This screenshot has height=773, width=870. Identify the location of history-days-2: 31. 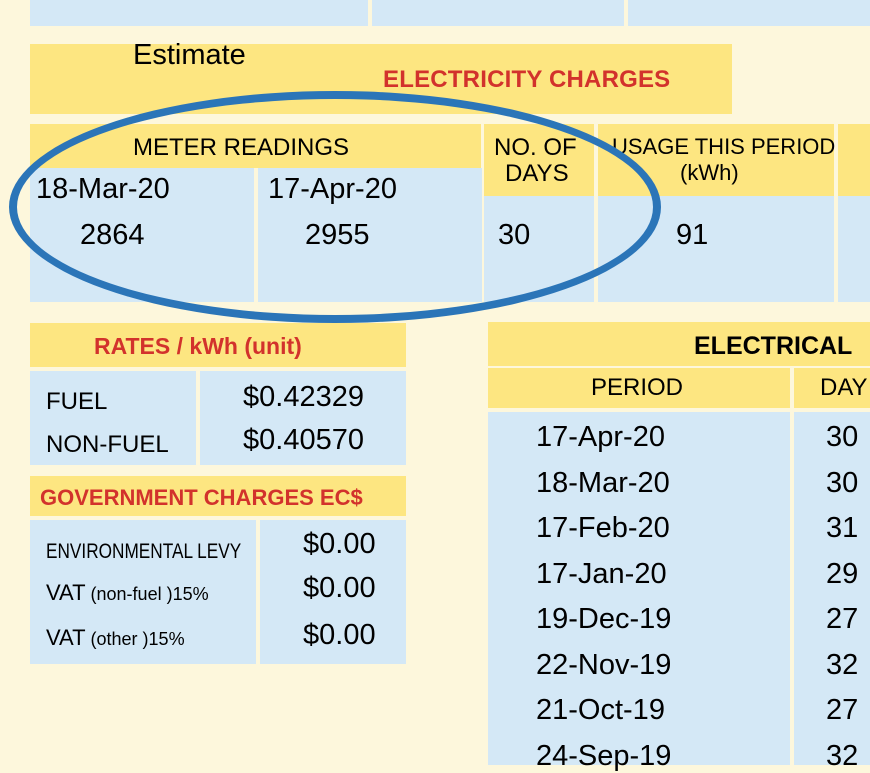
(842, 528).